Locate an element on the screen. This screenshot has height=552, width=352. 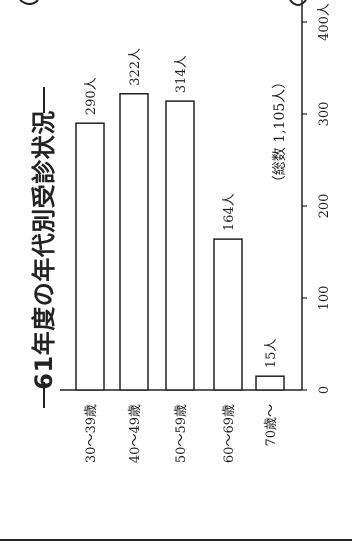
category-label: 30～39歳 is located at coordinates (91, 433).